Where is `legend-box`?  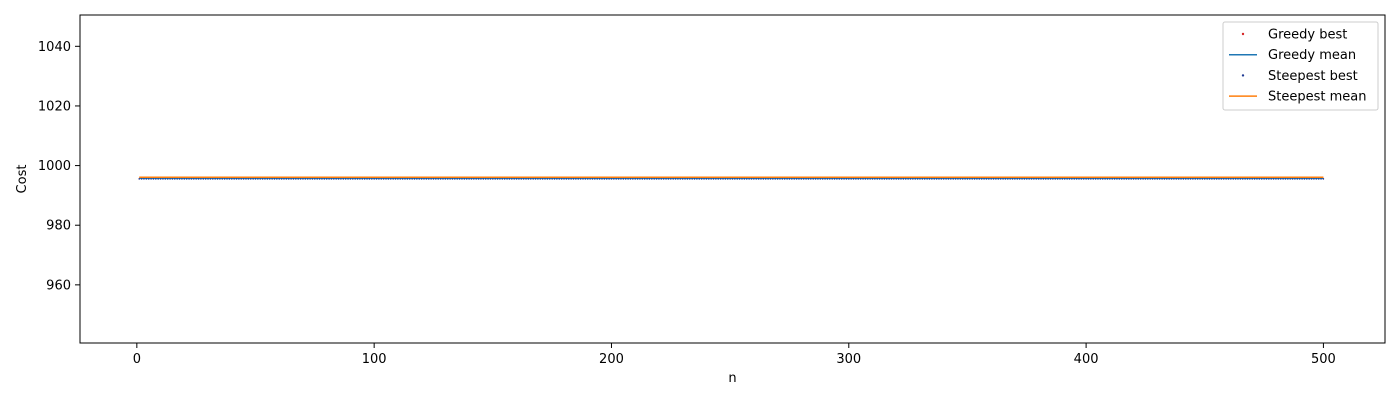
legend-box is located at coordinates (1300, 66).